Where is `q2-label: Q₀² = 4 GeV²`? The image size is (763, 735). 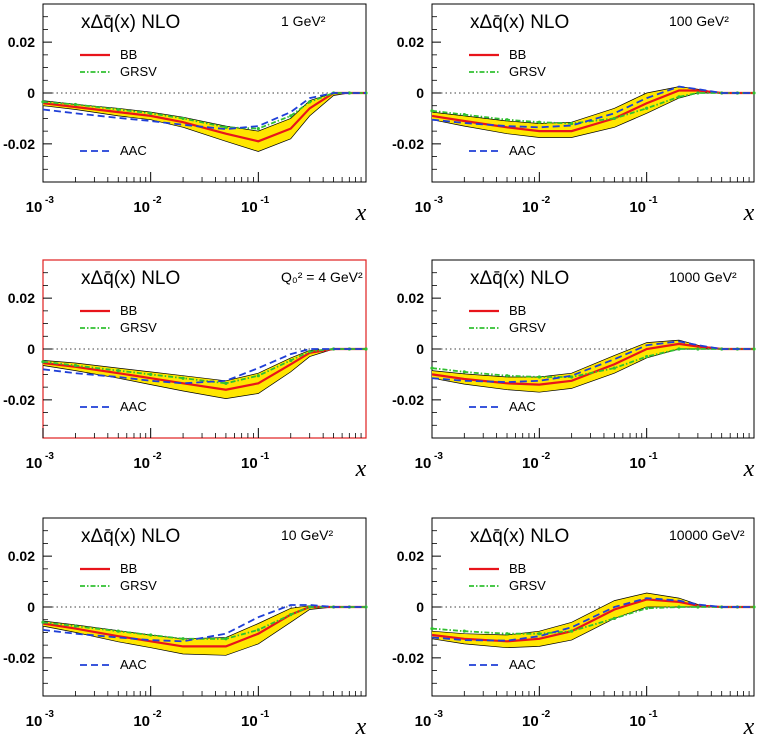 q2-label: Q₀² = 4 GeV² is located at coordinates (322, 277).